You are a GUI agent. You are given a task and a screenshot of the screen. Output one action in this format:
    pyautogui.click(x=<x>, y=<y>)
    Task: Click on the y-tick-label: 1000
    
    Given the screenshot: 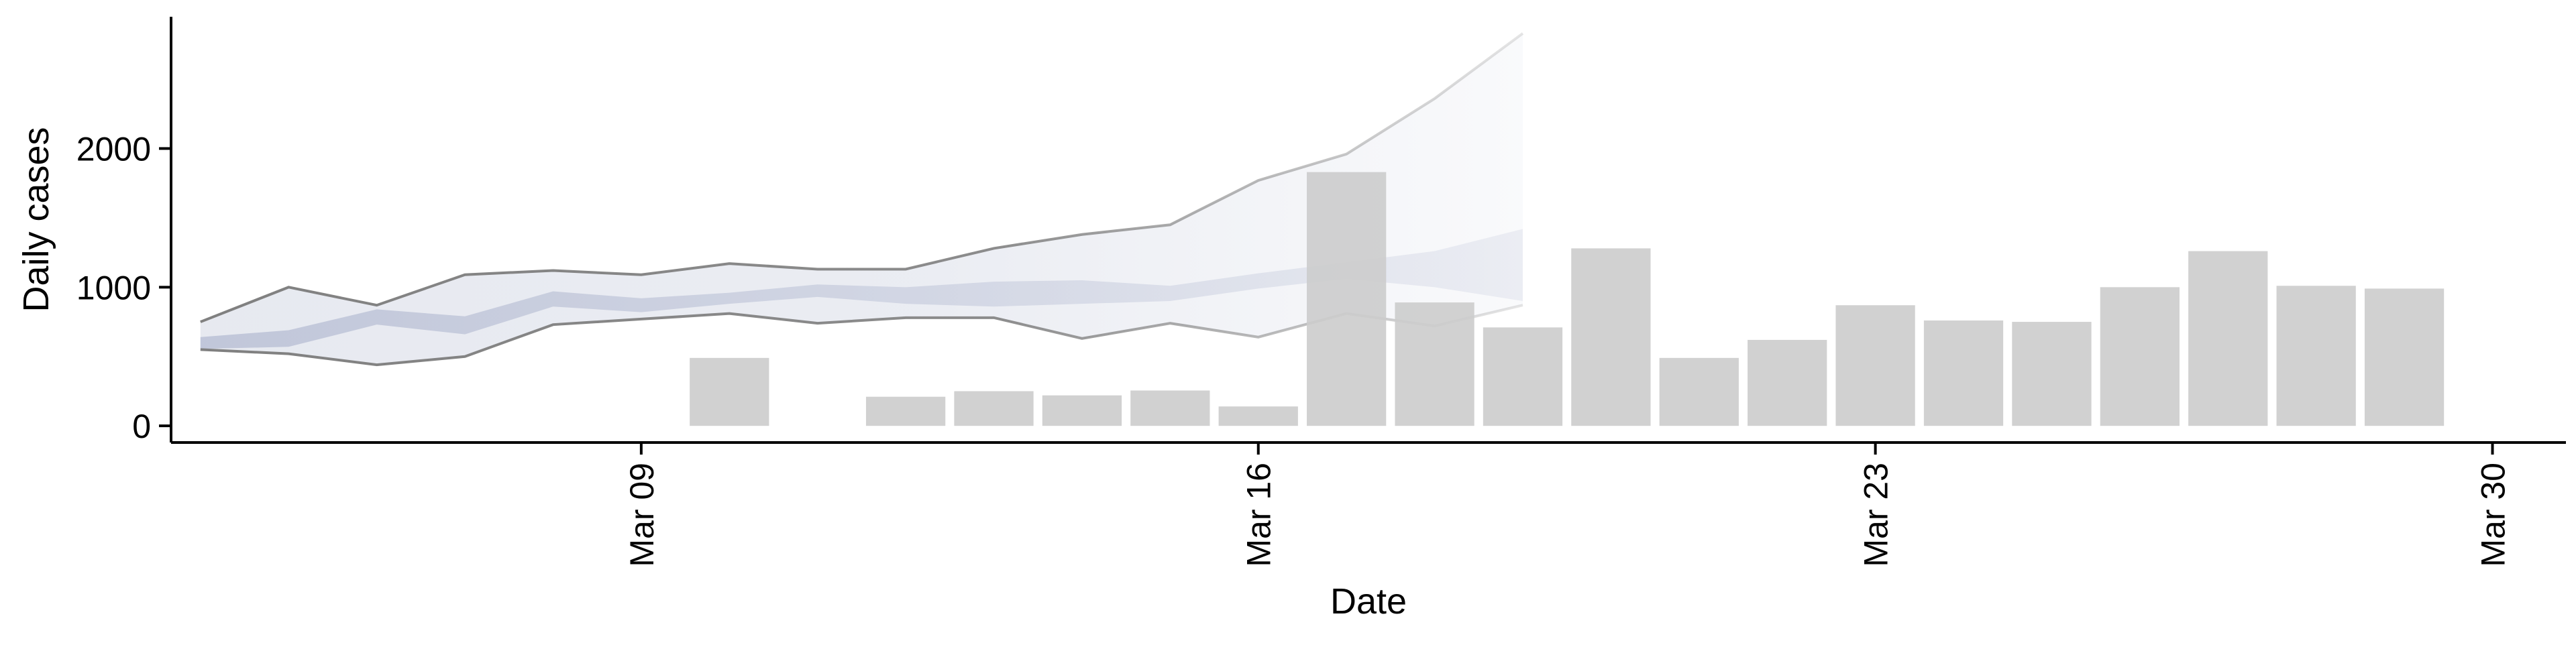 What is the action you would take?
    pyautogui.click(x=113, y=287)
    